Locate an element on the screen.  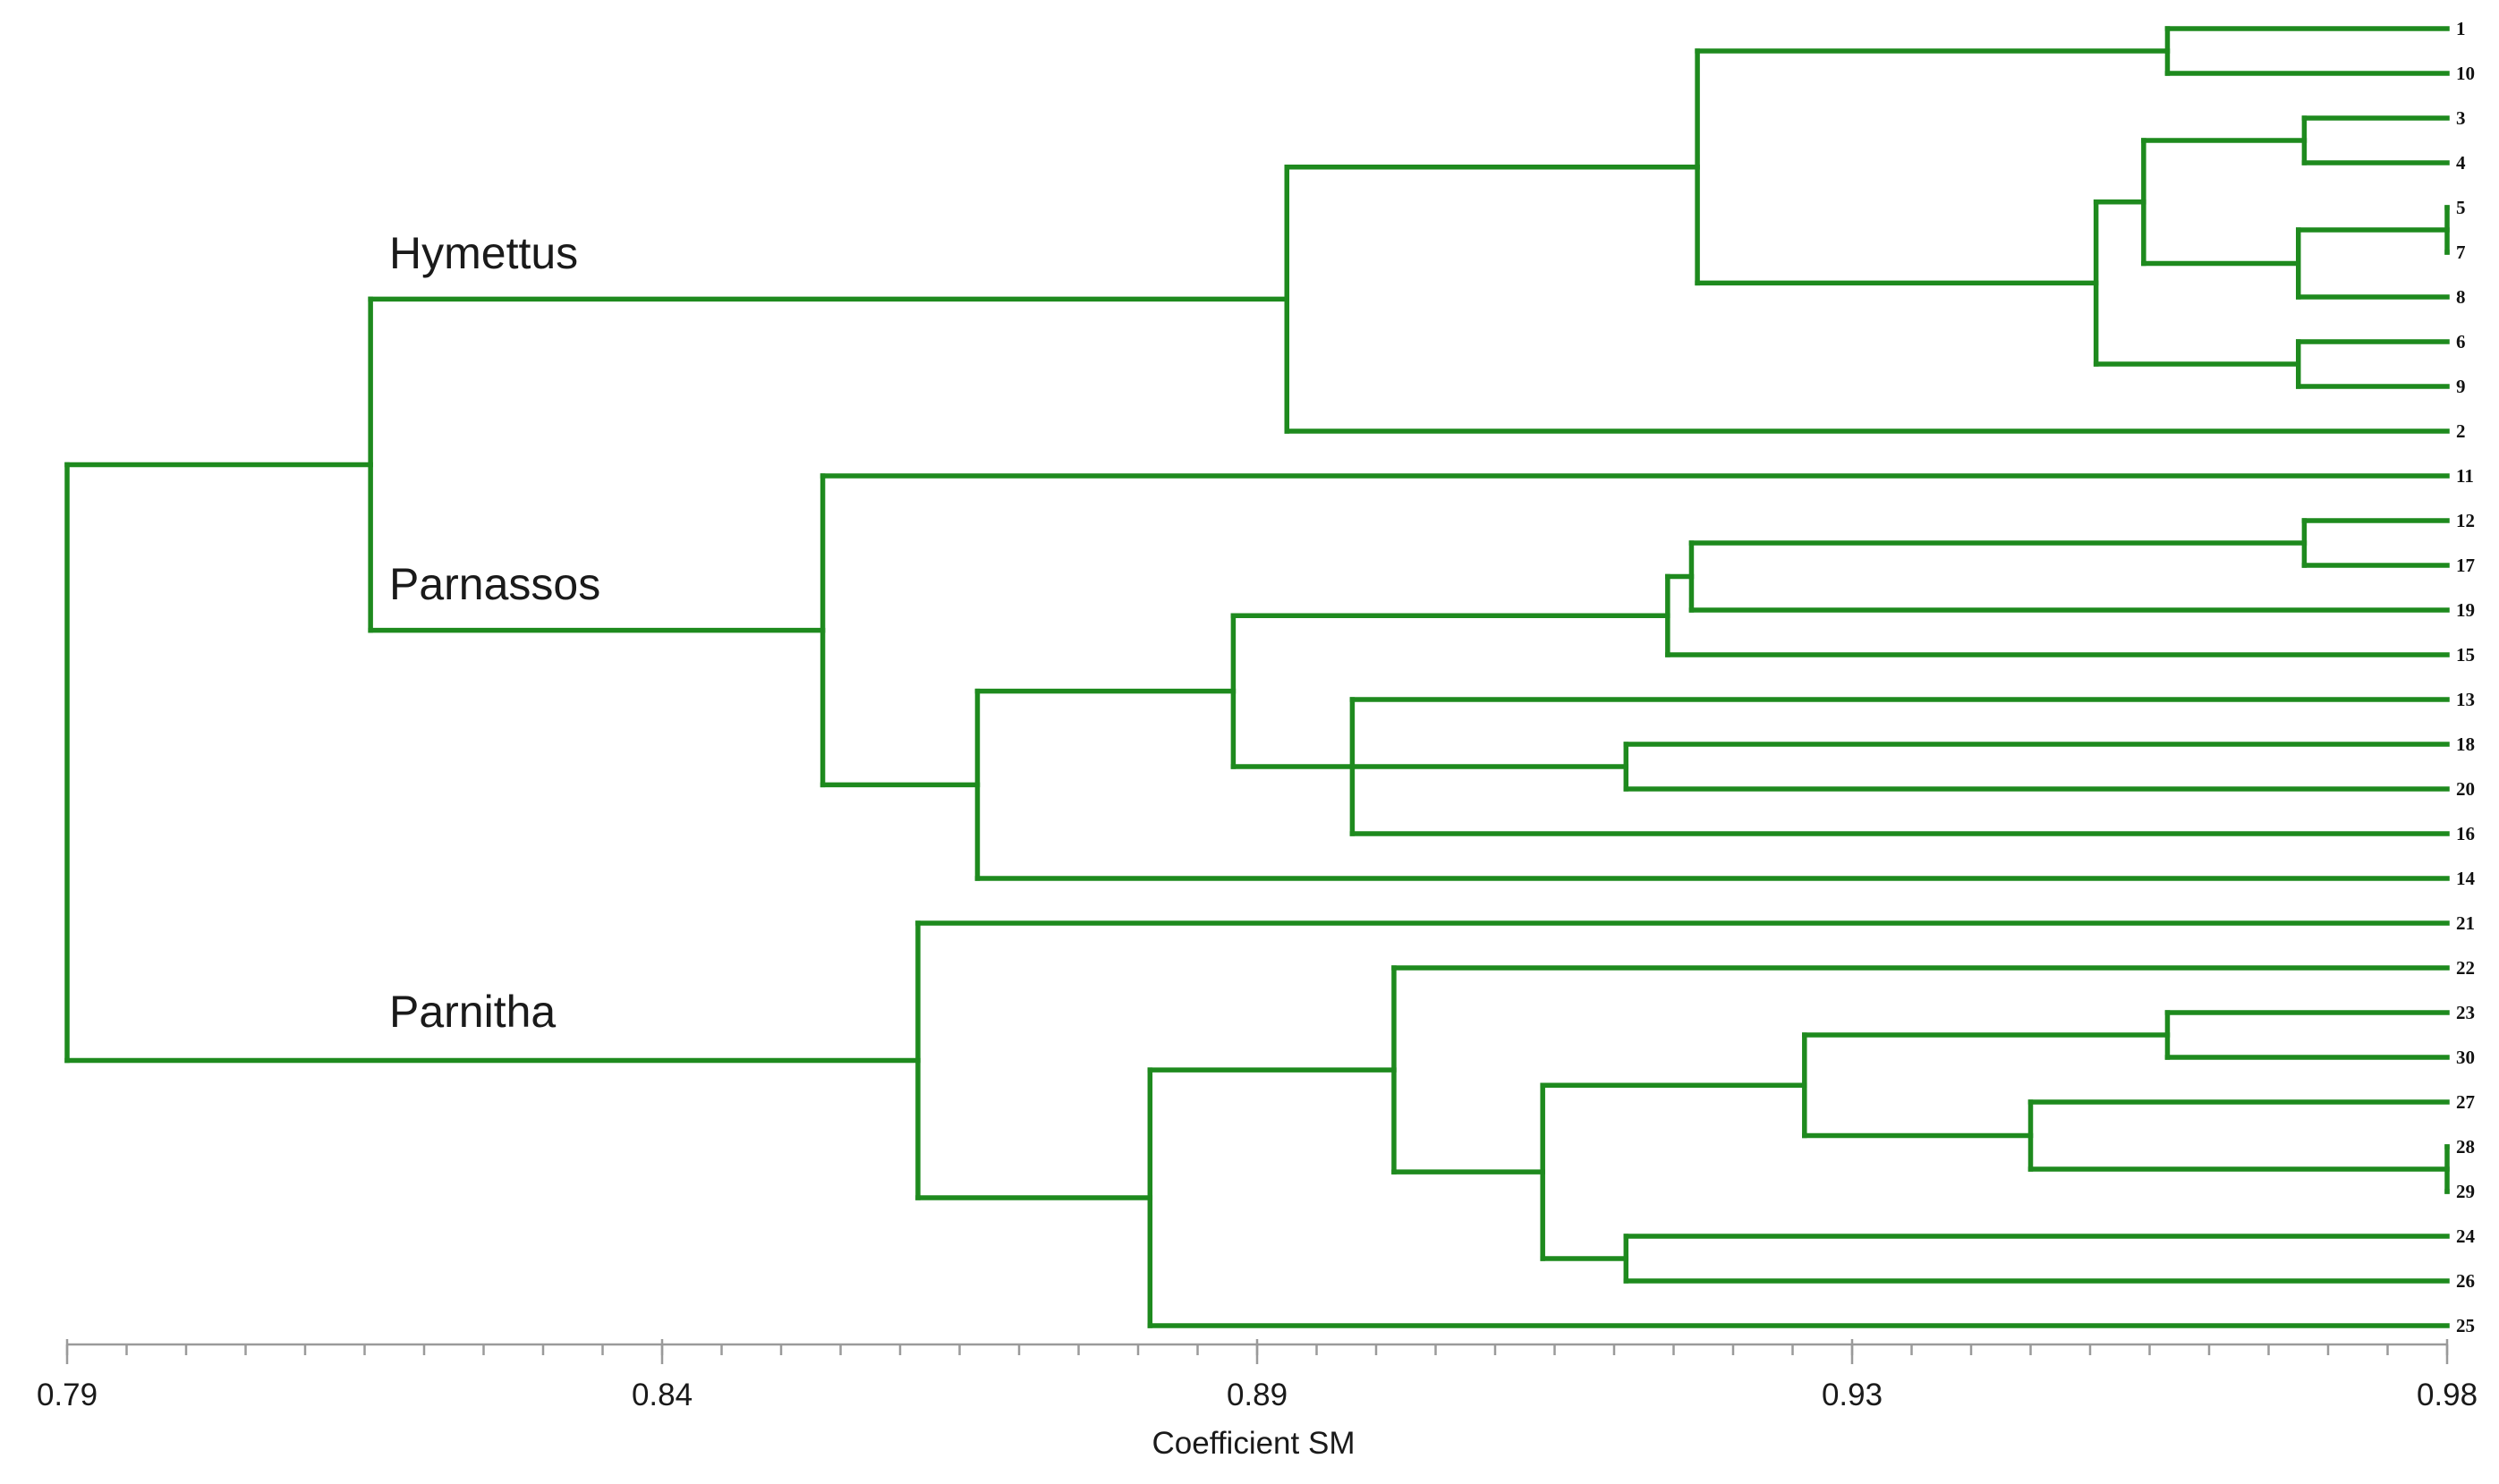
group-label-parnitha: Parnitha is located at coordinates (473, 1012).